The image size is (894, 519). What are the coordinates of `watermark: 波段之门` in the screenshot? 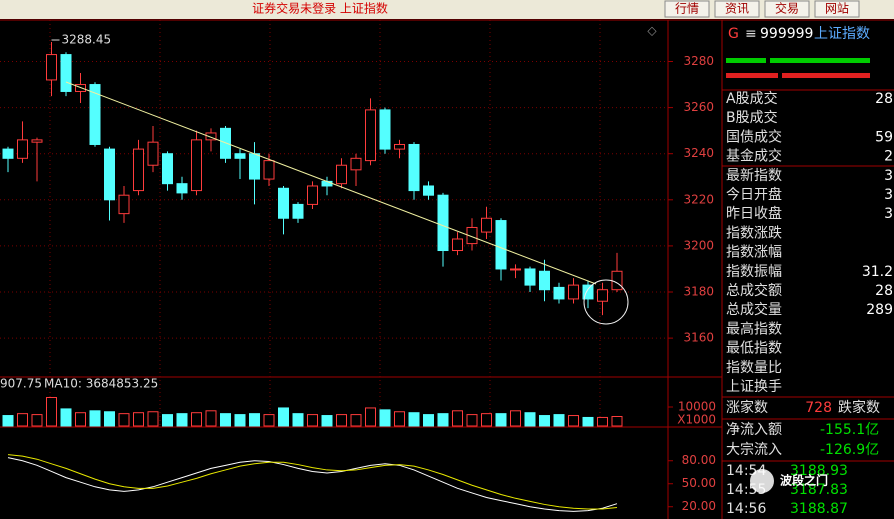 It's located at (804, 480).